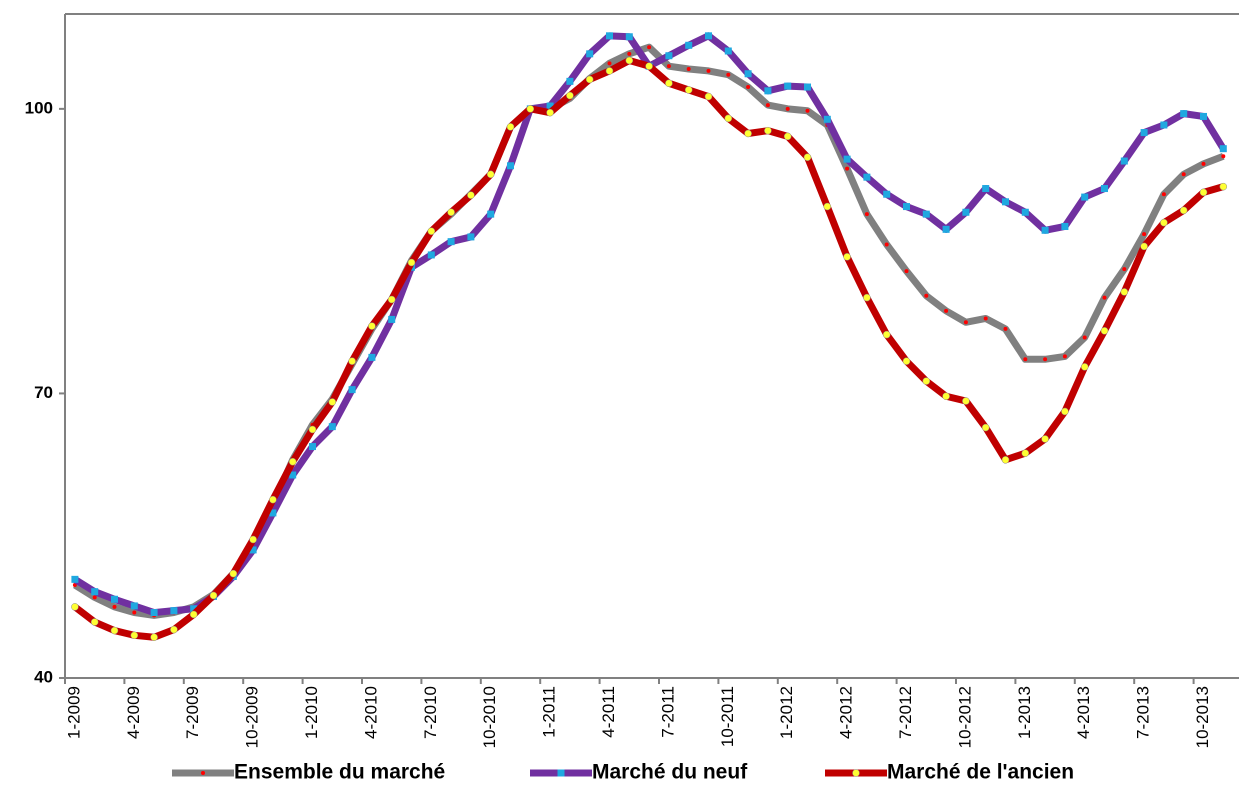 This screenshot has height=805, width=1239. Describe the element at coordinates (489, 717) in the screenshot. I see `x-tick-label: 10-2010` at that location.